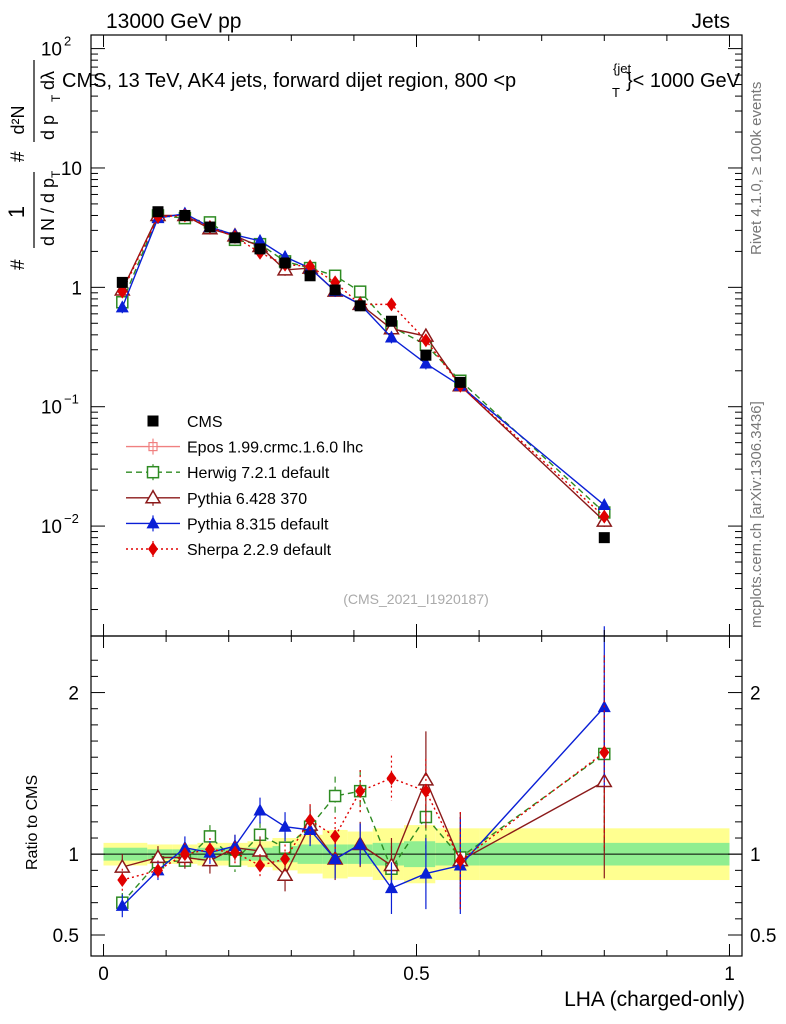 Image resolution: width=786 pixels, height=1024 pixels. What do you see at coordinates (622, 68) in the screenshot?
I see `title-super: {jet` at bounding box center [622, 68].